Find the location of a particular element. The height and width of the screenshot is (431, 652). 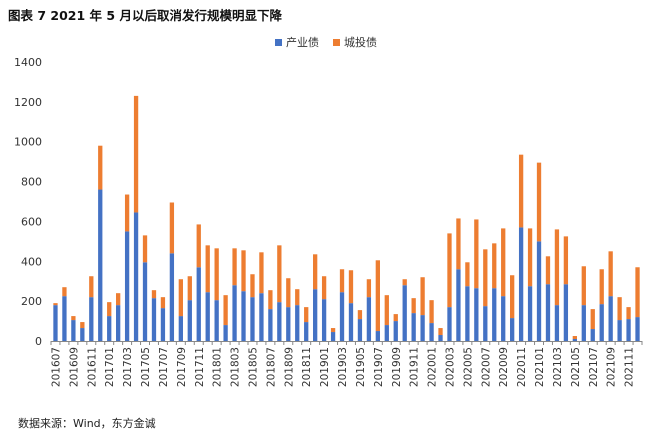

y-tick-label: 1400 is located at coordinates (28, 62).